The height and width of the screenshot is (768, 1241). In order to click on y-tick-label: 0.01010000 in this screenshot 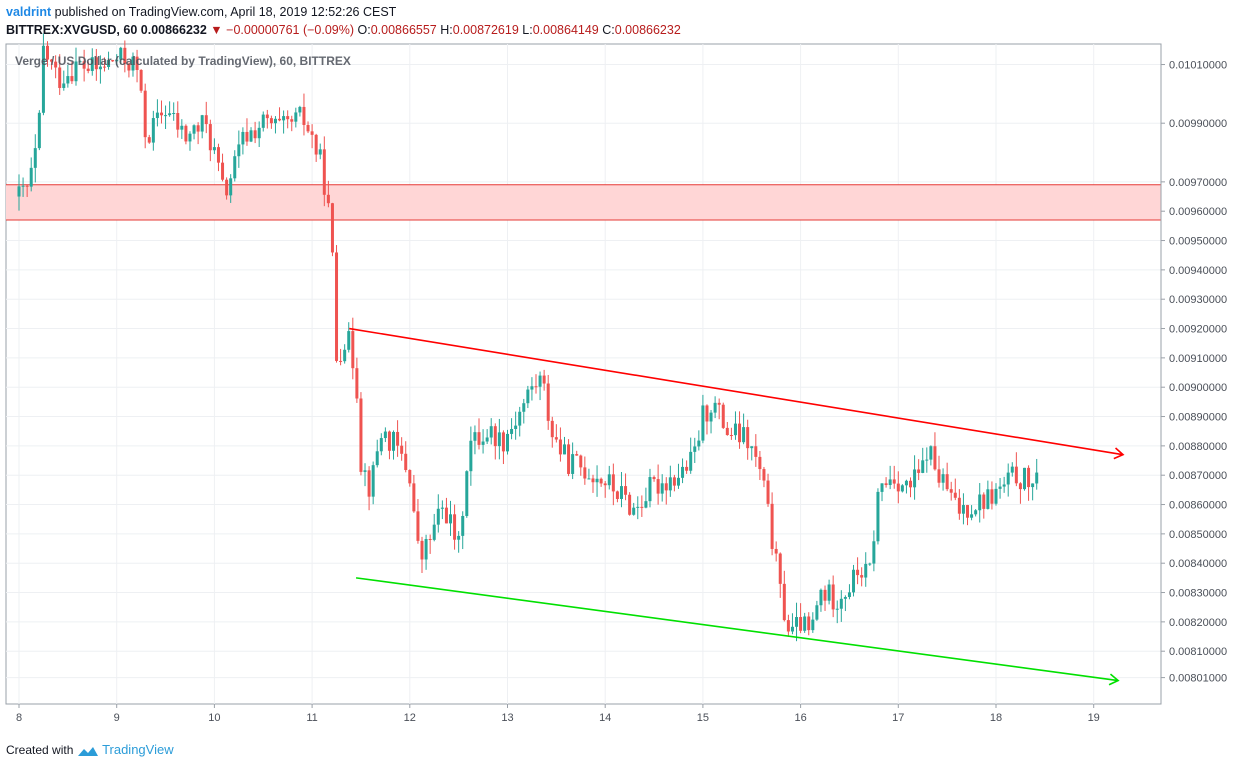, I will do `click(1198, 66)`.